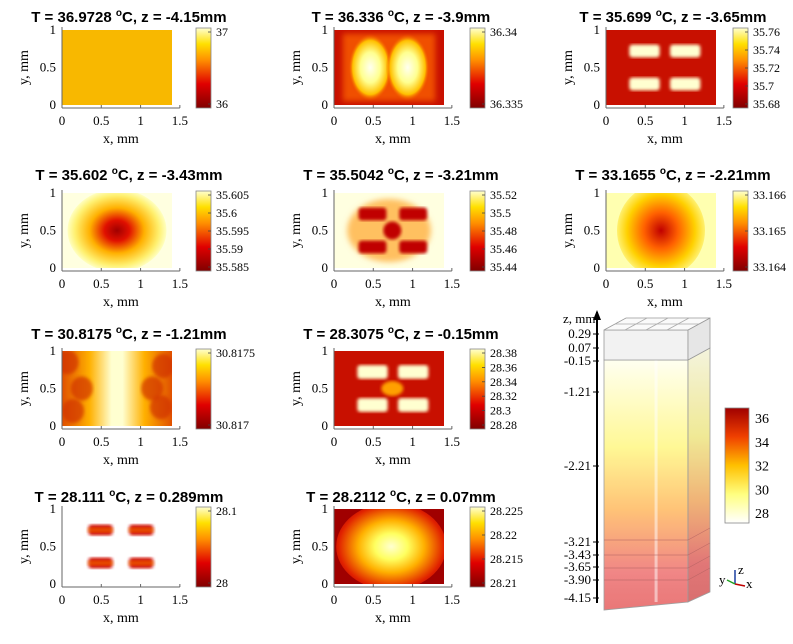 This screenshot has width=793, height=644. I want to click on z-tick-label: -3.90, so click(577, 579).